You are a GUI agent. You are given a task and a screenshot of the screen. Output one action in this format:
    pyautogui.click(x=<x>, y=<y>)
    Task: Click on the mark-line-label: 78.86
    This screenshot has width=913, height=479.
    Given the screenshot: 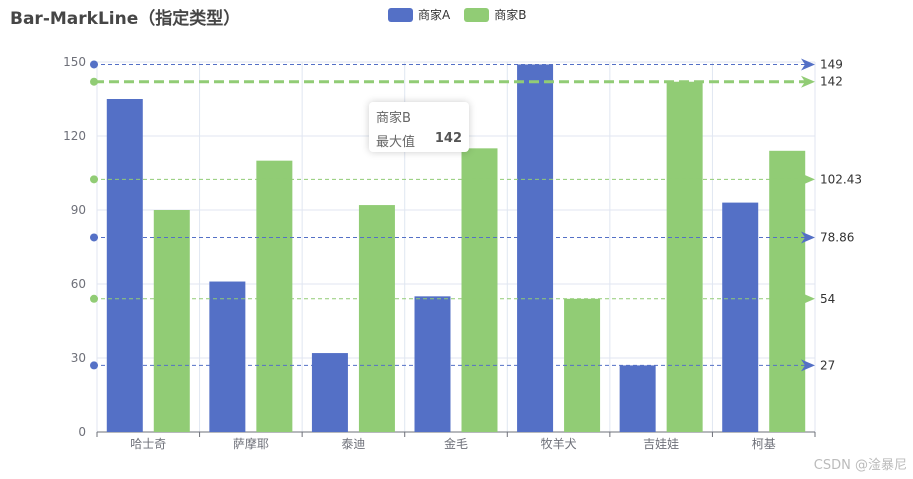 What is the action you would take?
    pyautogui.click(x=837, y=237)
    